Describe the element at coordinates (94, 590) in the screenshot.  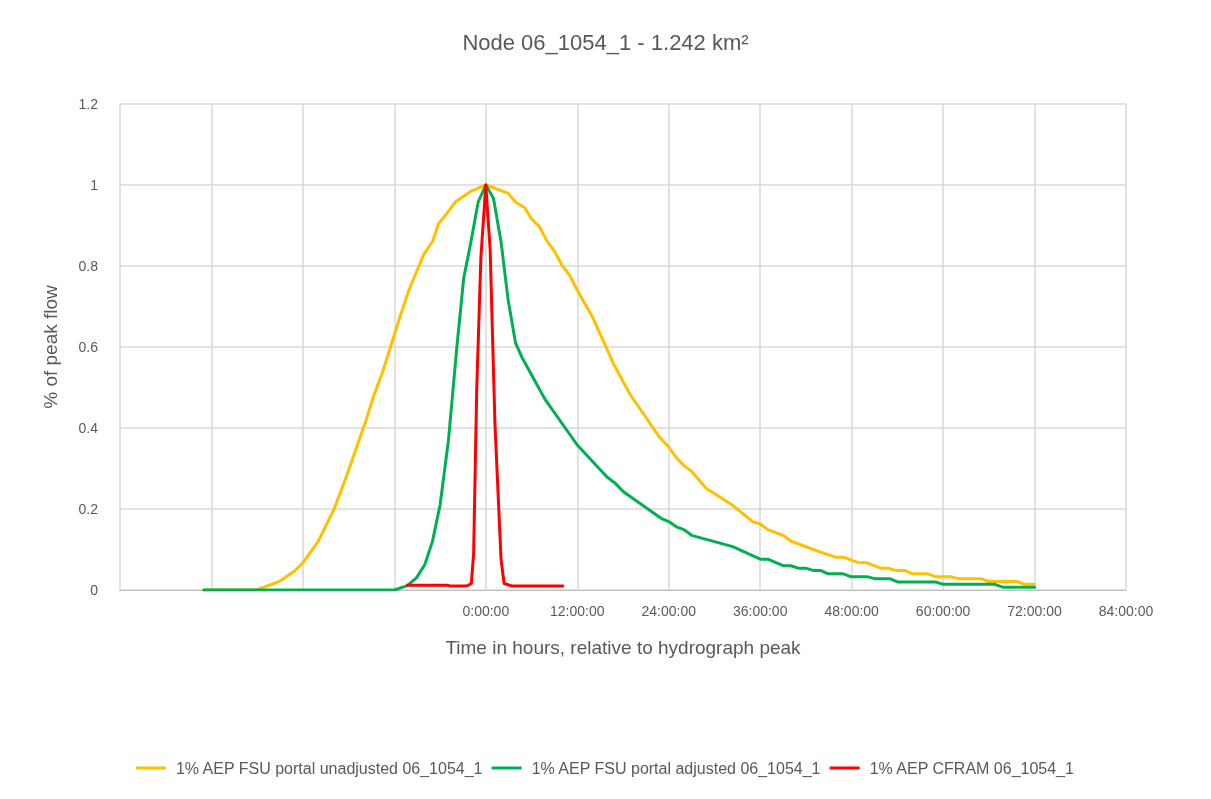
I see `y-tick-label: 0` at that location.